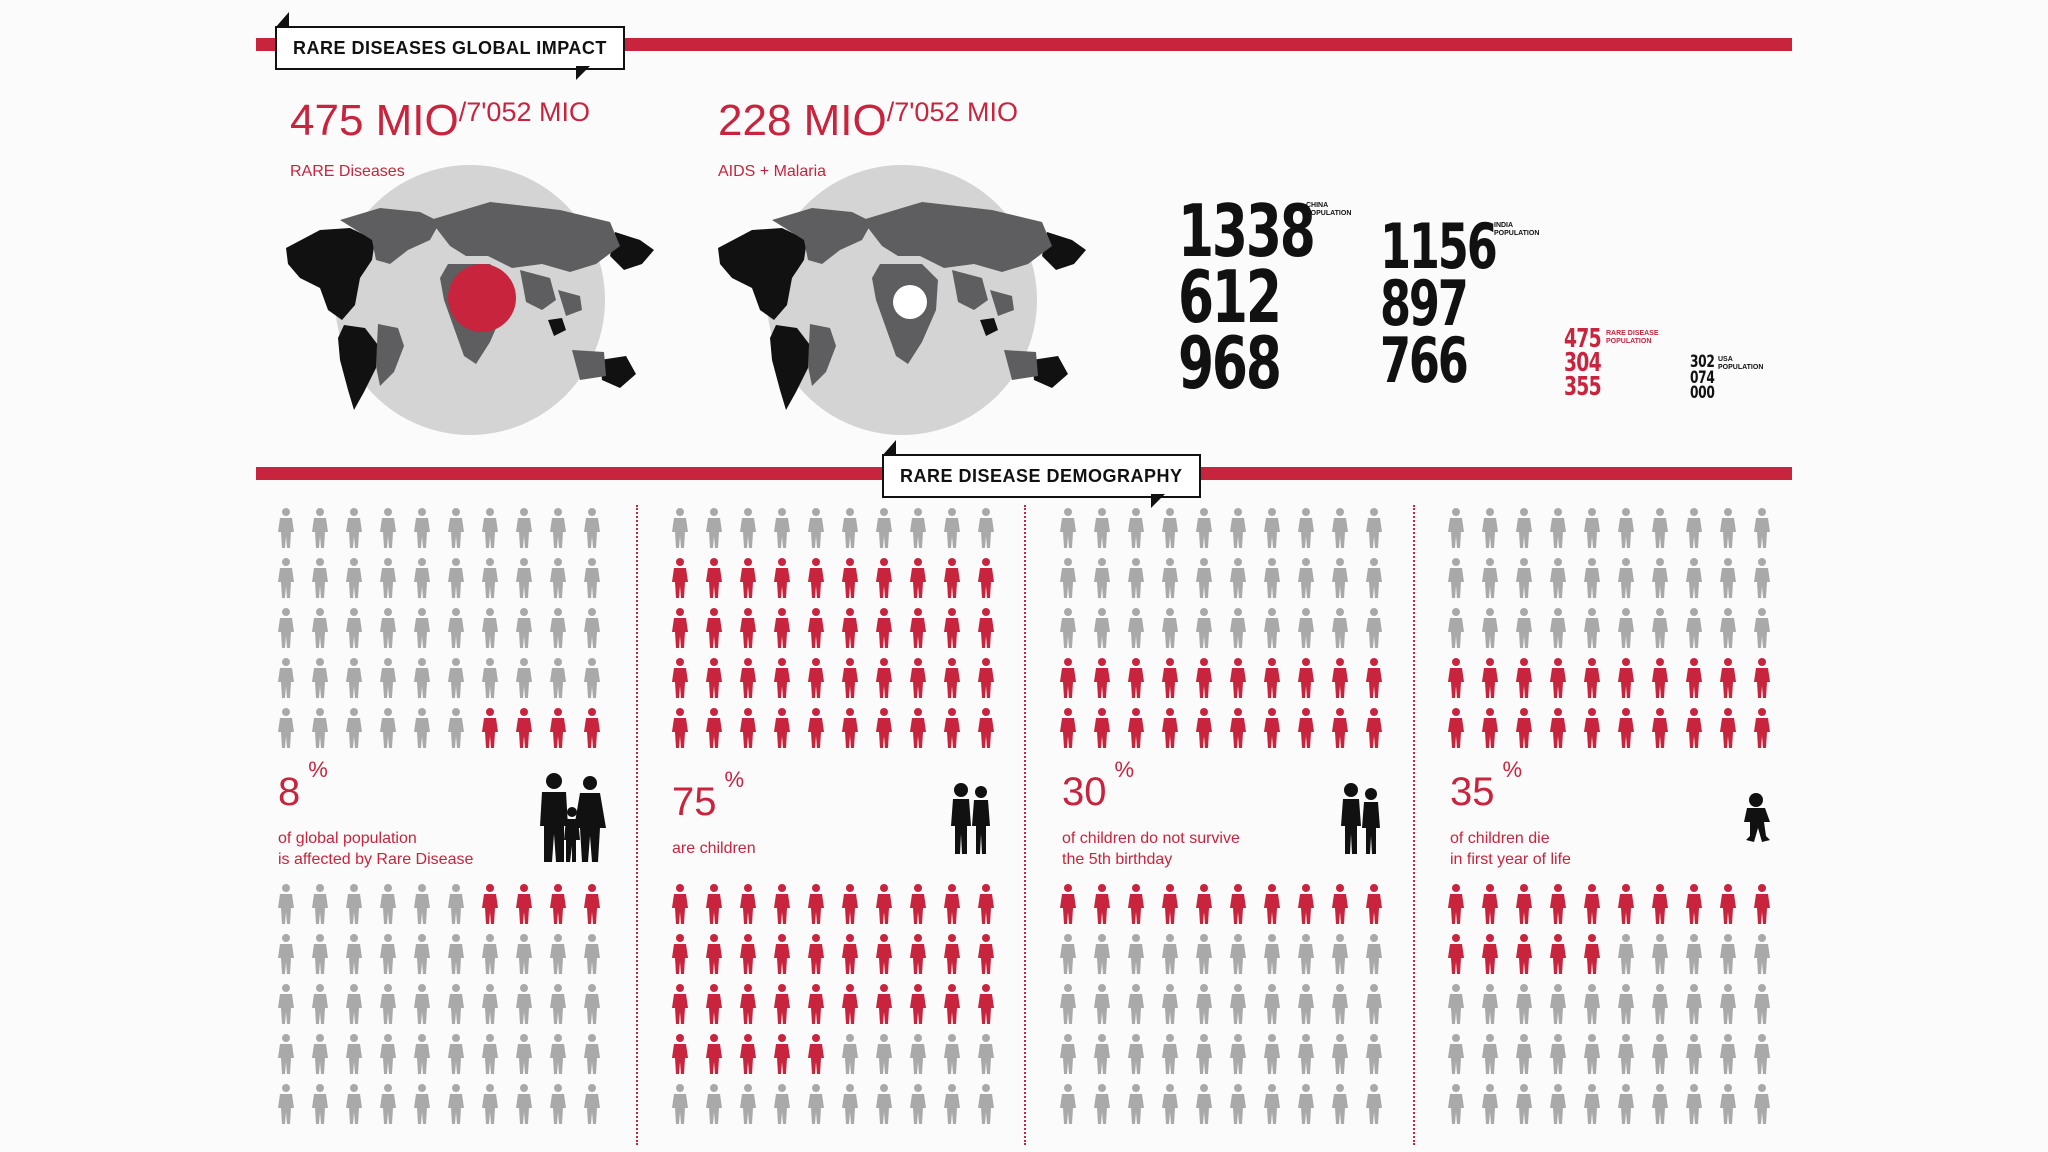  I want to click on impact-label-rare: RARE Diseases, so click(347, 171).